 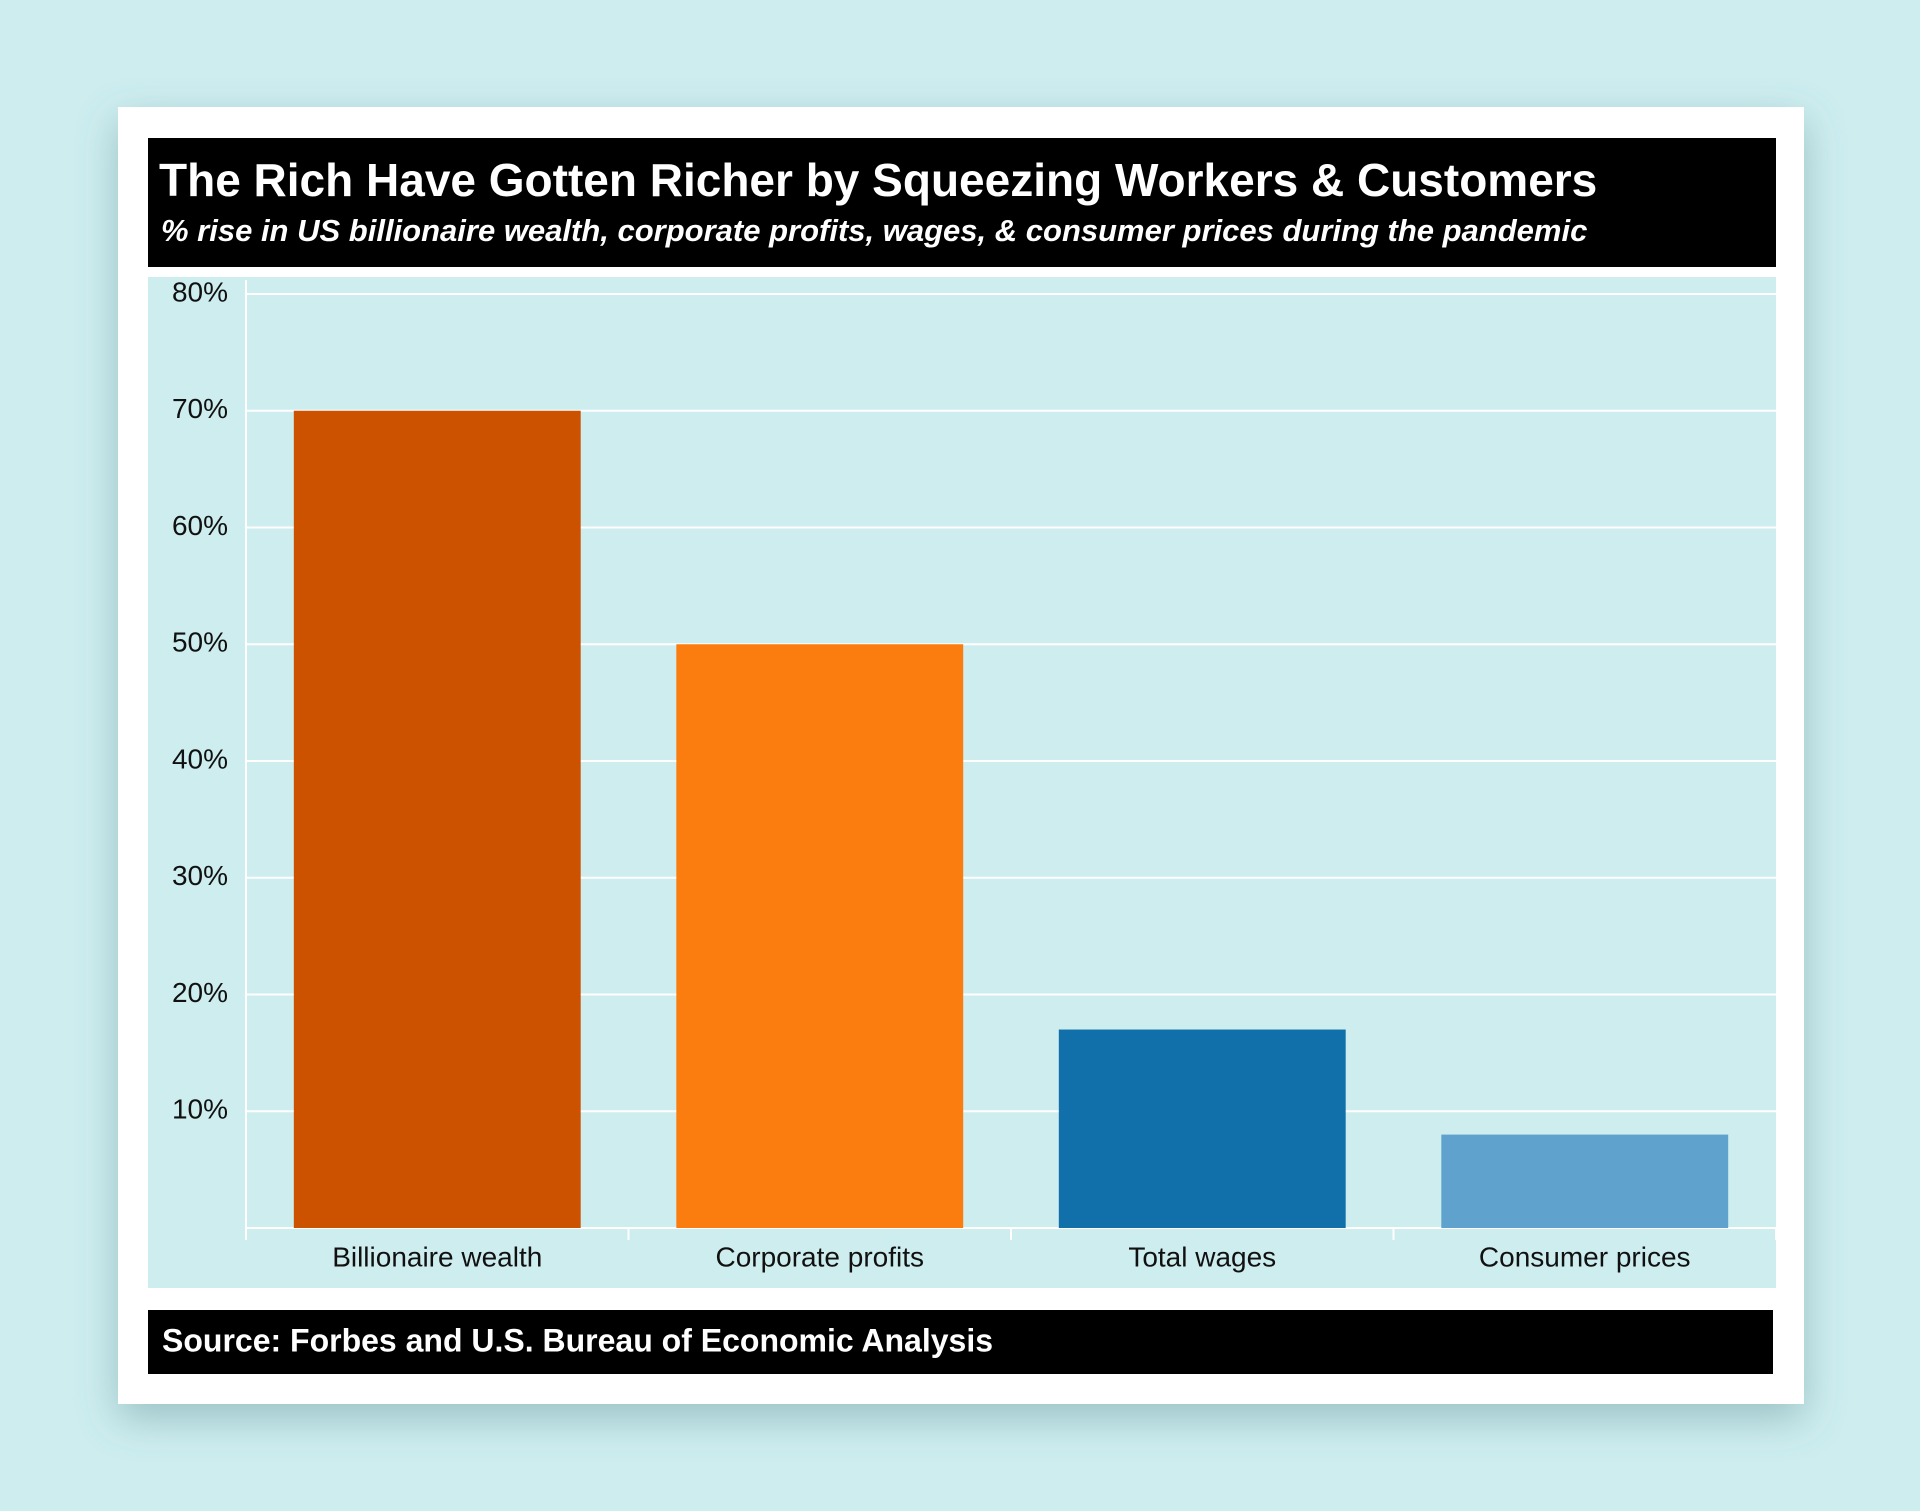 I want to click on y-tick-label: 80%, so click(x=200, y=291).